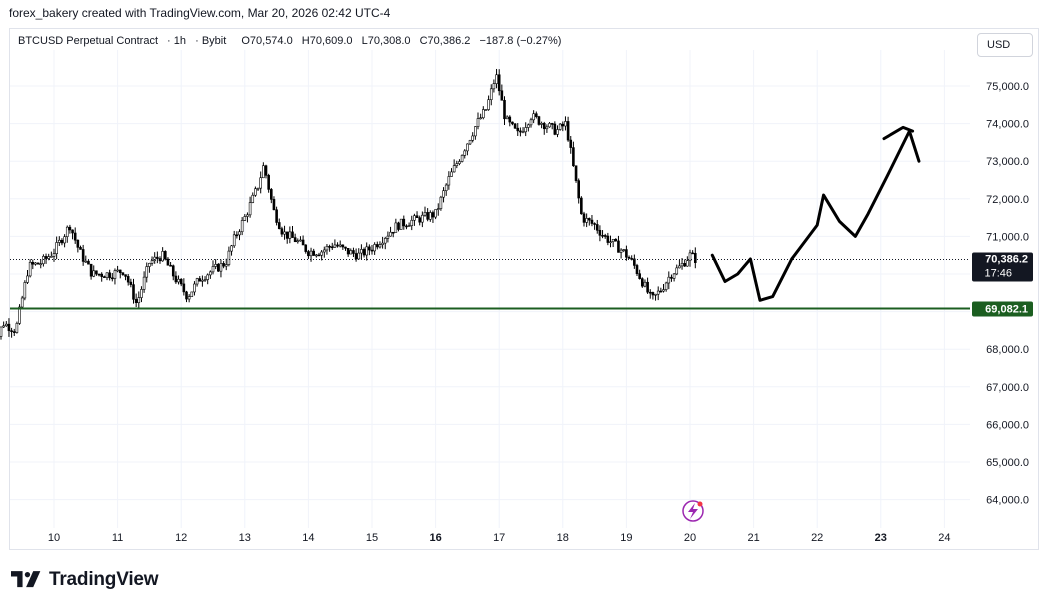 This screenshot has height=611, width=1049. I want to click on currency-button: USD, so click(1005, 45).